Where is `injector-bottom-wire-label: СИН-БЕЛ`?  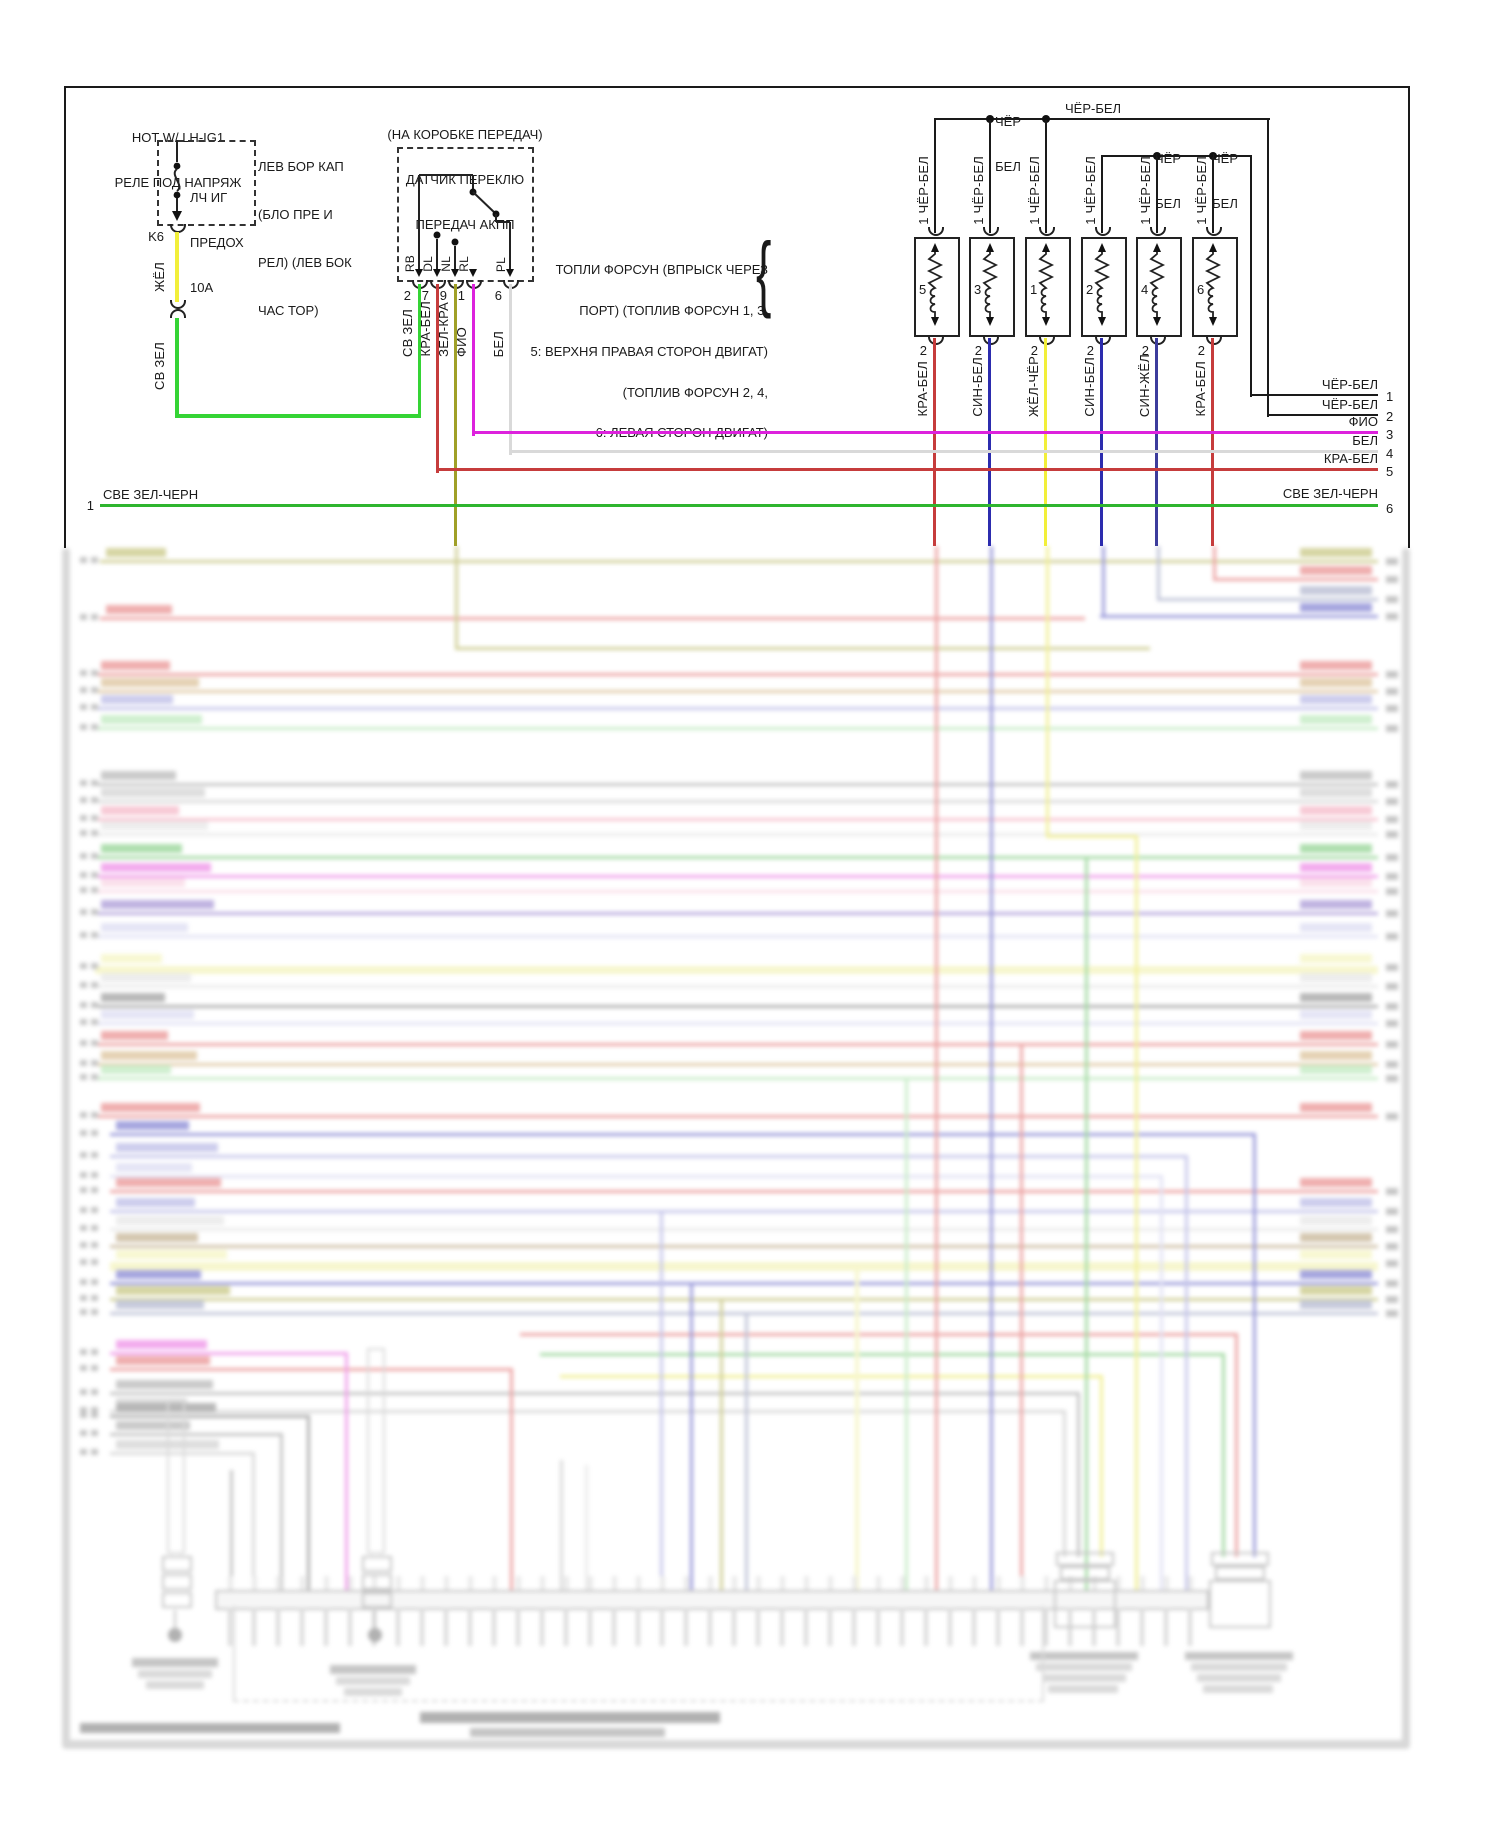 injector-bottom-wire-label: СИН-БЕЛ is located at coordinates (977, 387).